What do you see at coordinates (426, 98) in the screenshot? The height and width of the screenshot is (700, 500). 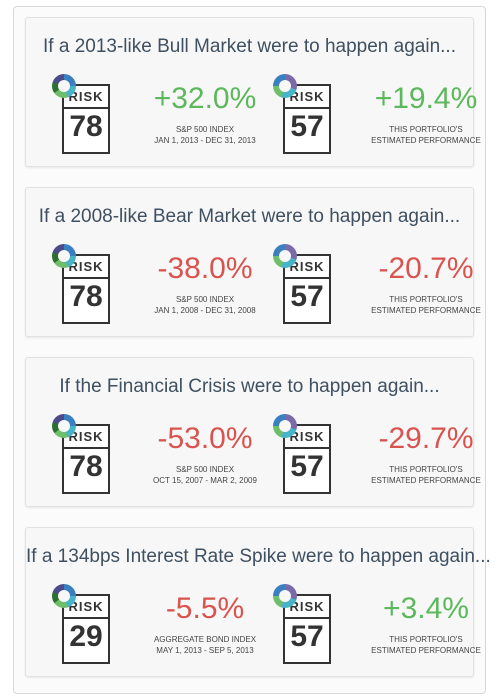 I see `portfolio-return: +19.4%` at bounding box center [426, 98].